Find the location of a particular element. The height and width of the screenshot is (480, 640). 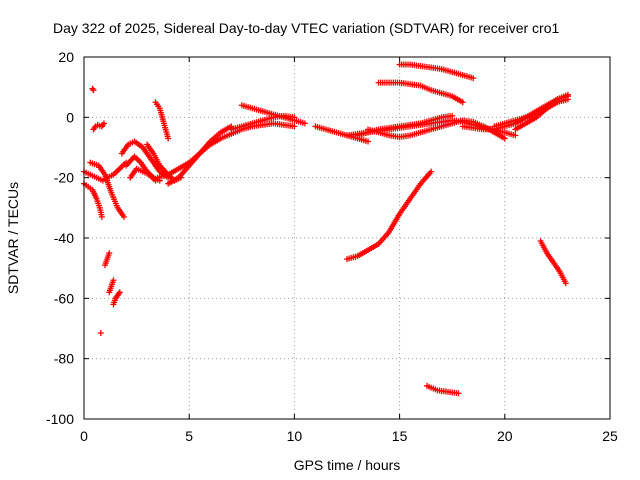

y-tick-label: -40 is located at coordinates (64, 238).